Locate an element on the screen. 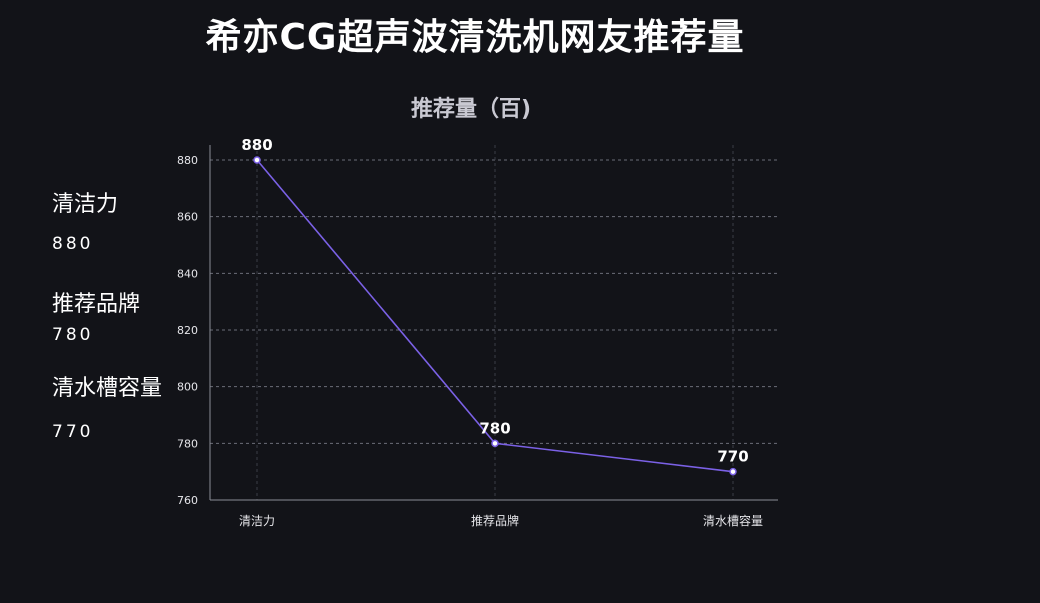 The width and height of the screenshot is (1040, 603). x-tick-label: 推荐品牌 is located at coordinates (495, 521).